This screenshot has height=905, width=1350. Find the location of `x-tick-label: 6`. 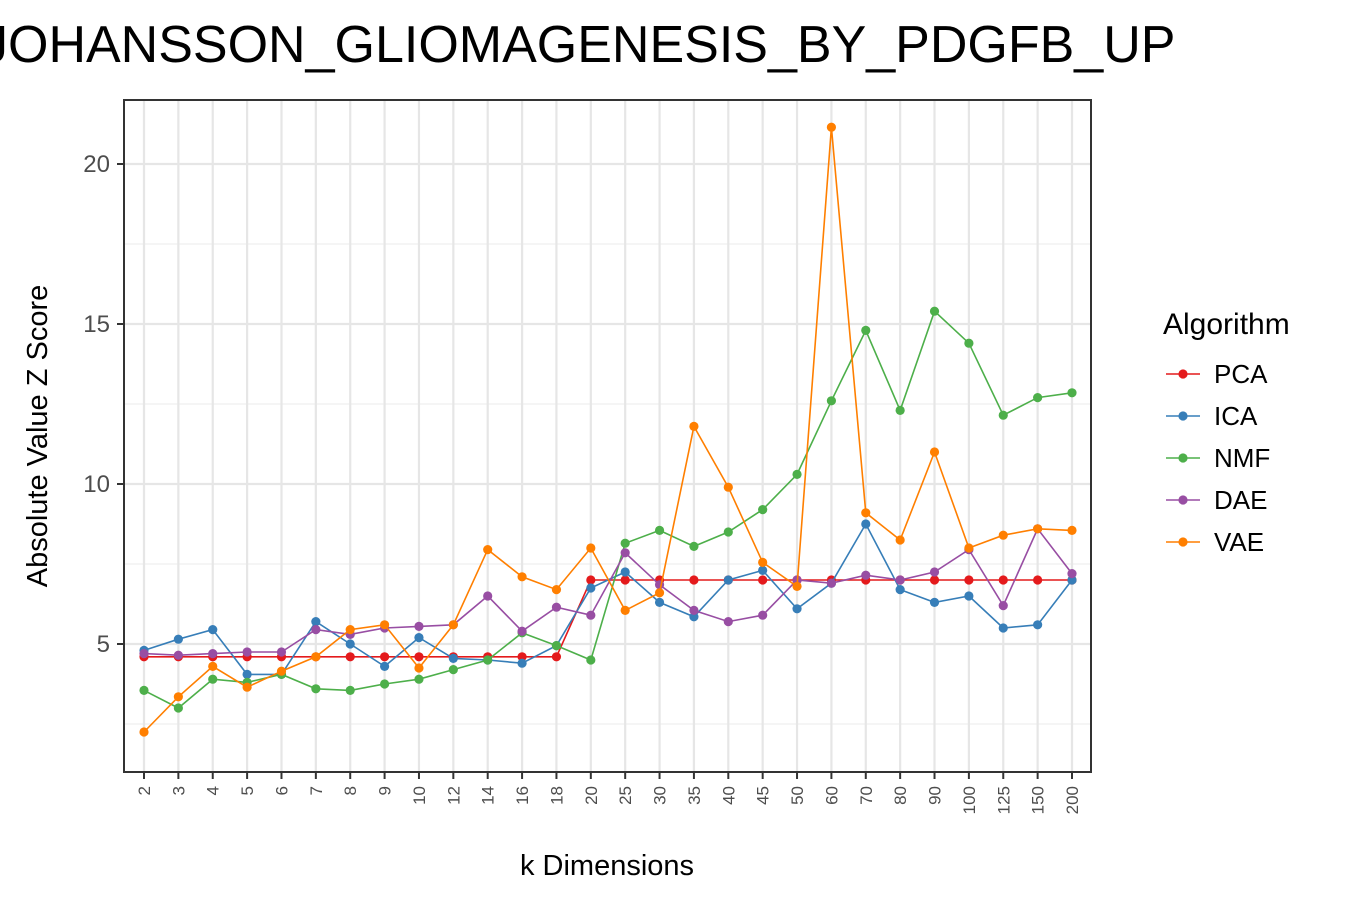

x-tick-label: 6 is located at coordinates (281, 790).